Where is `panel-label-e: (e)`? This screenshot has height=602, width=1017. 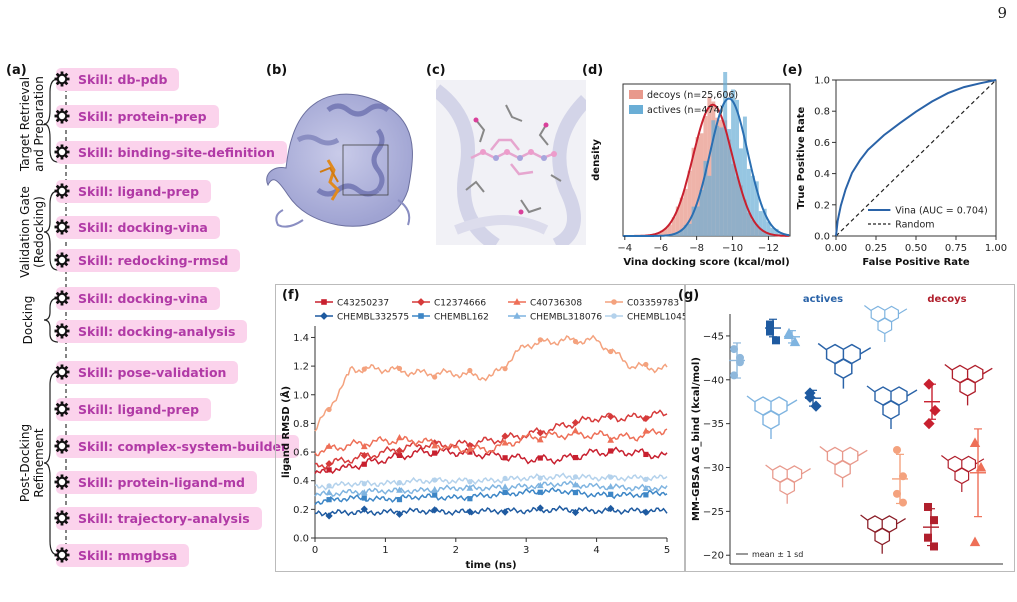
panel-label-e: (e) is located at coordinates (792, 70).